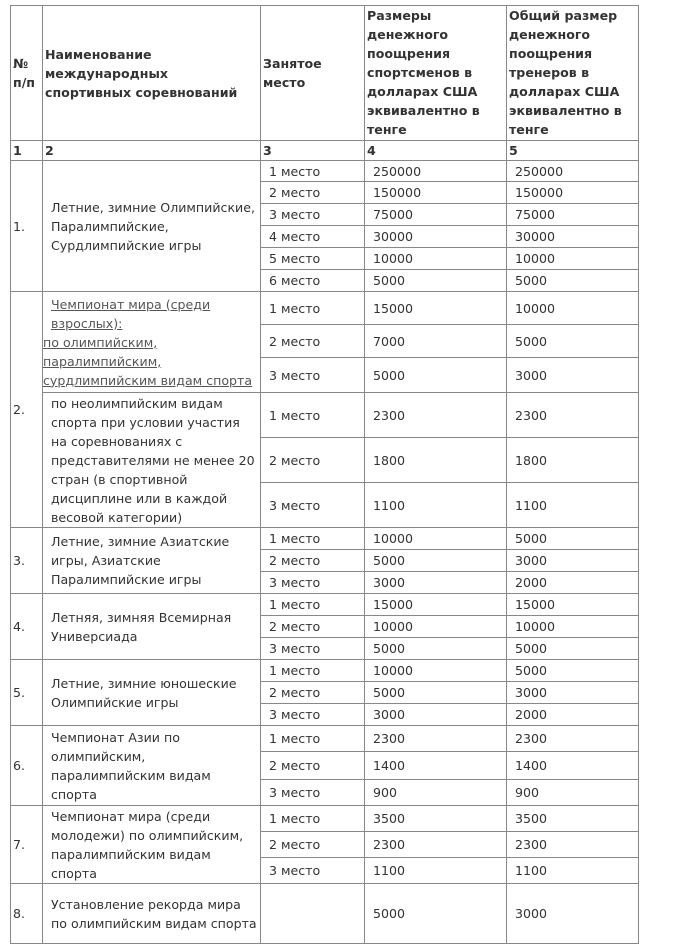 This screenshot has width=677, height=951. What do you see at coordinates (435, 236) in the screenshot?
I see `athletes-amount: 30000` at bounding box center [435, 236].